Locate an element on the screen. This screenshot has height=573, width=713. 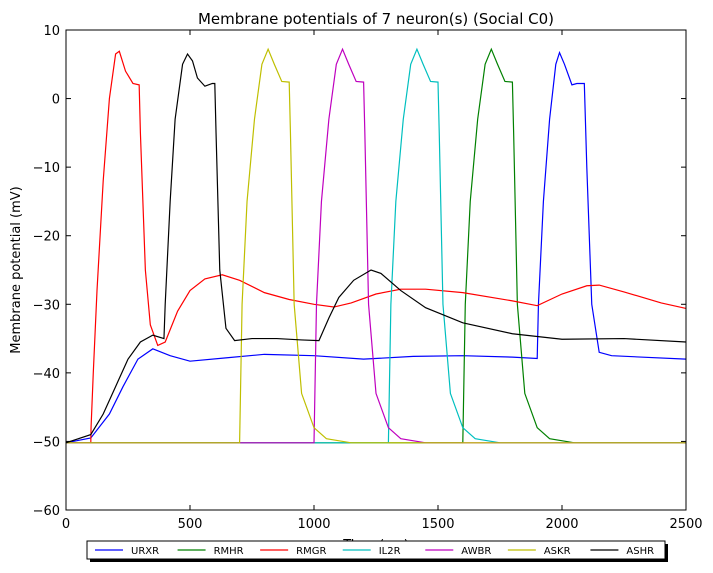
y-tick-label: −60 is located at coordinates (46, 511).